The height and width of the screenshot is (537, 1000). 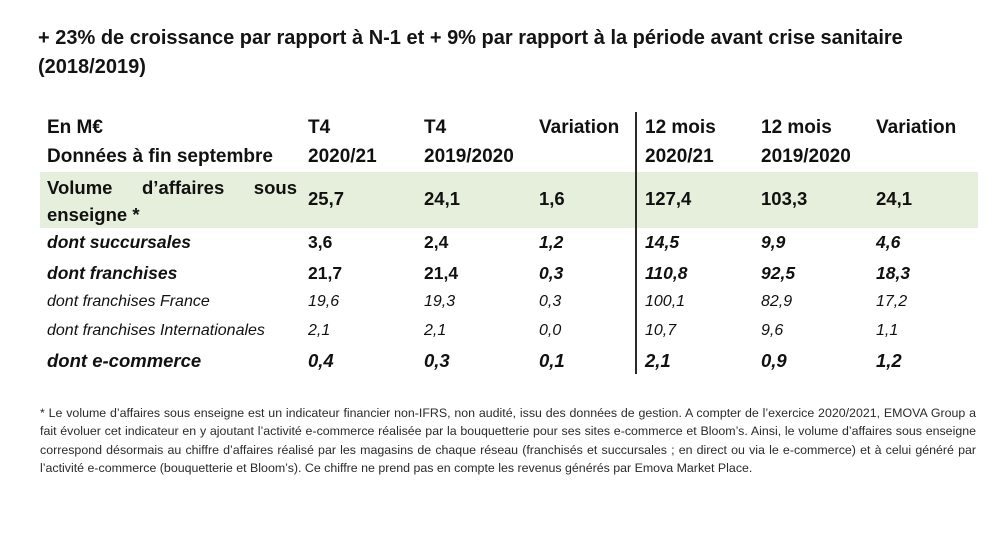 I want to click on cell-succursales-12m-variation: 4,6, so click(x=888, y=242).